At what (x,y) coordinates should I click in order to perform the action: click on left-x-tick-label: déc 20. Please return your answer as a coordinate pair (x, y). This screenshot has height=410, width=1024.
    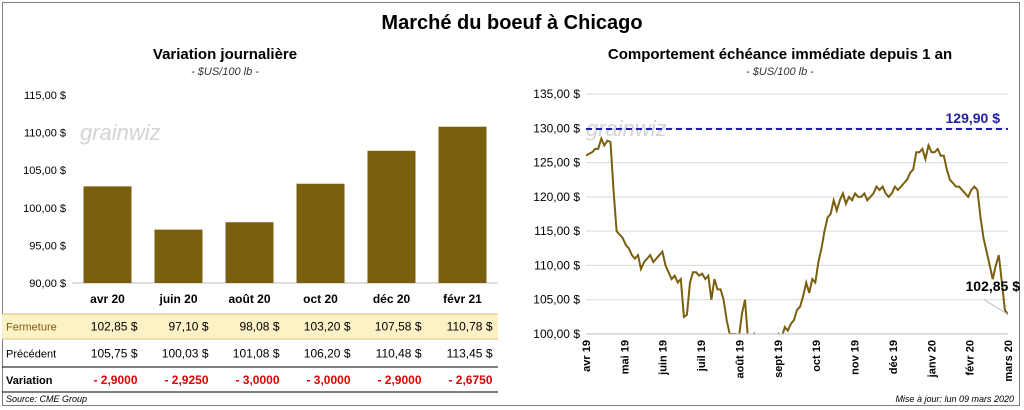
    Looking at the image, I should click on (392, 299).